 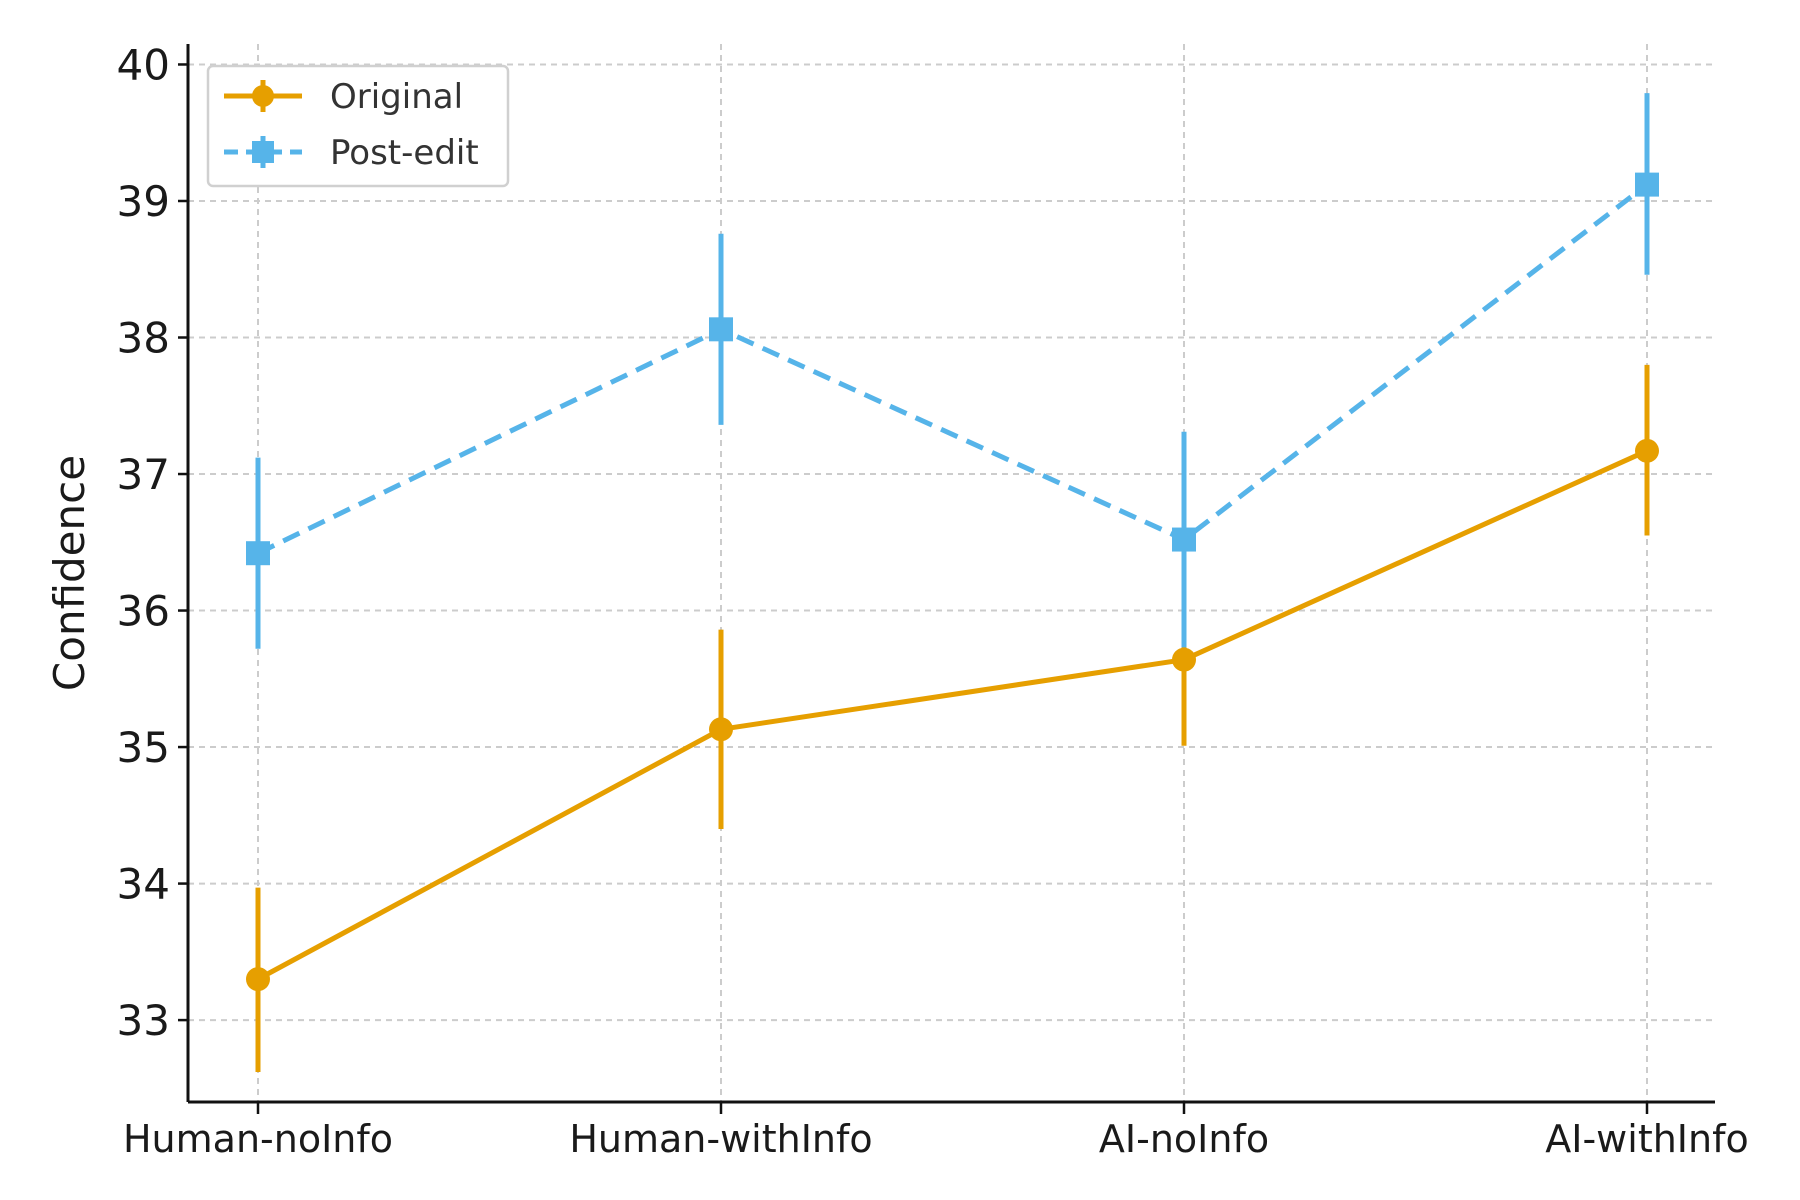 What do you see at coordinates (143, 1020) in the screenshot?
I see `y-tick-label: 33` at bounding box center [143, 1020].